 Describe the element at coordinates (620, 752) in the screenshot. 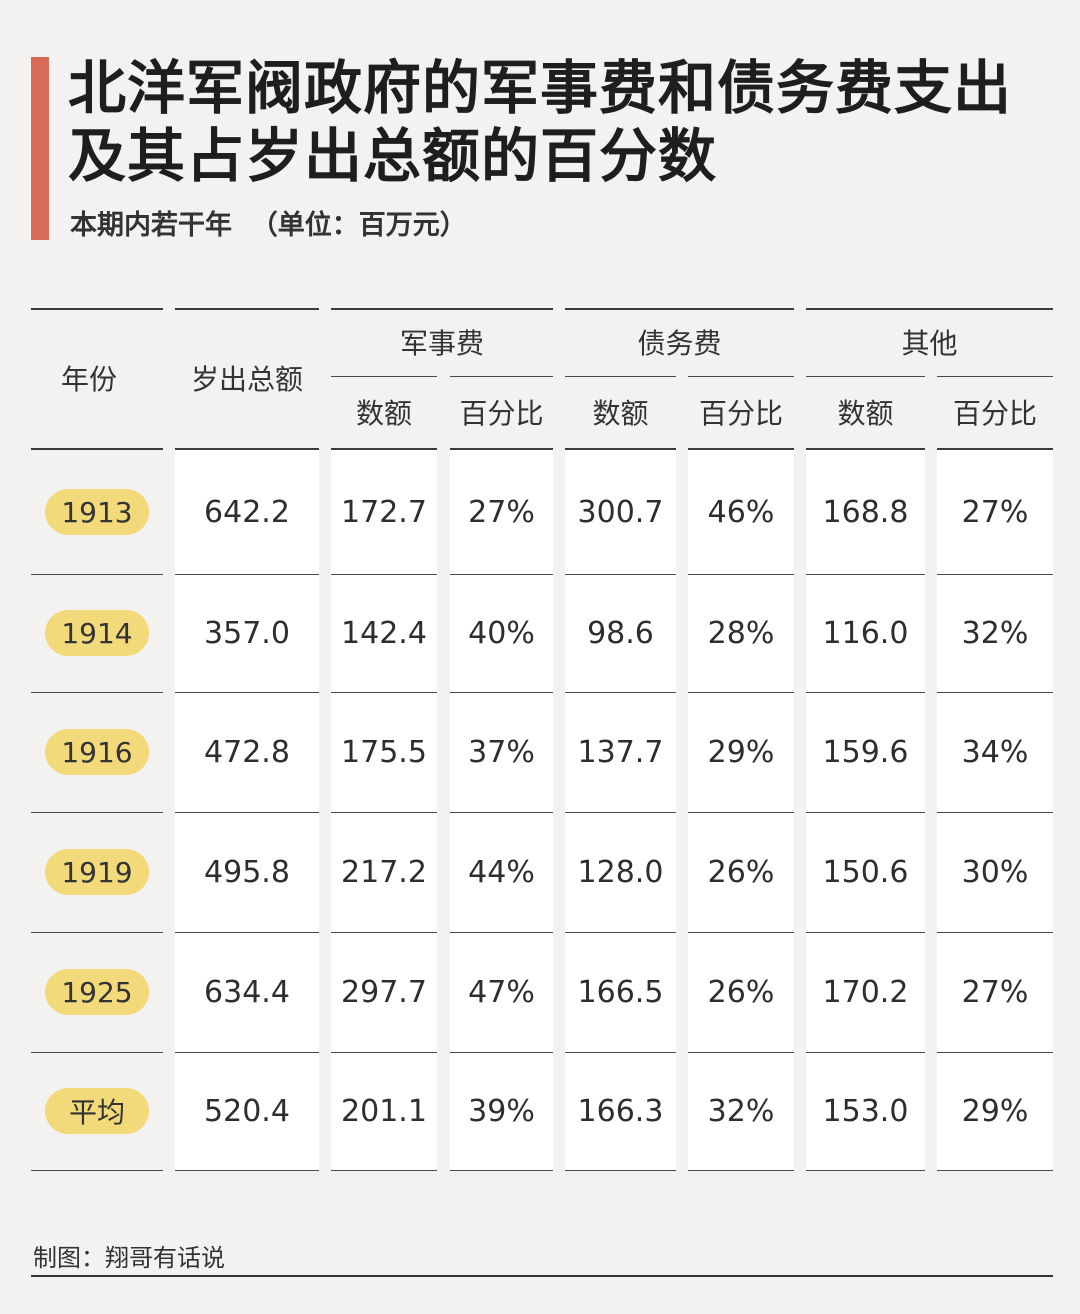

I see `table-cell: 137.7` at that location.